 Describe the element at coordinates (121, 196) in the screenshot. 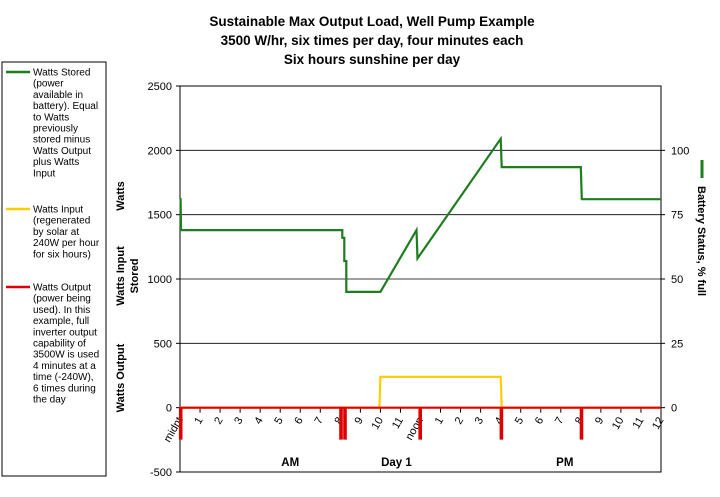

I see `y-left-label-watts: Watts` at that location.